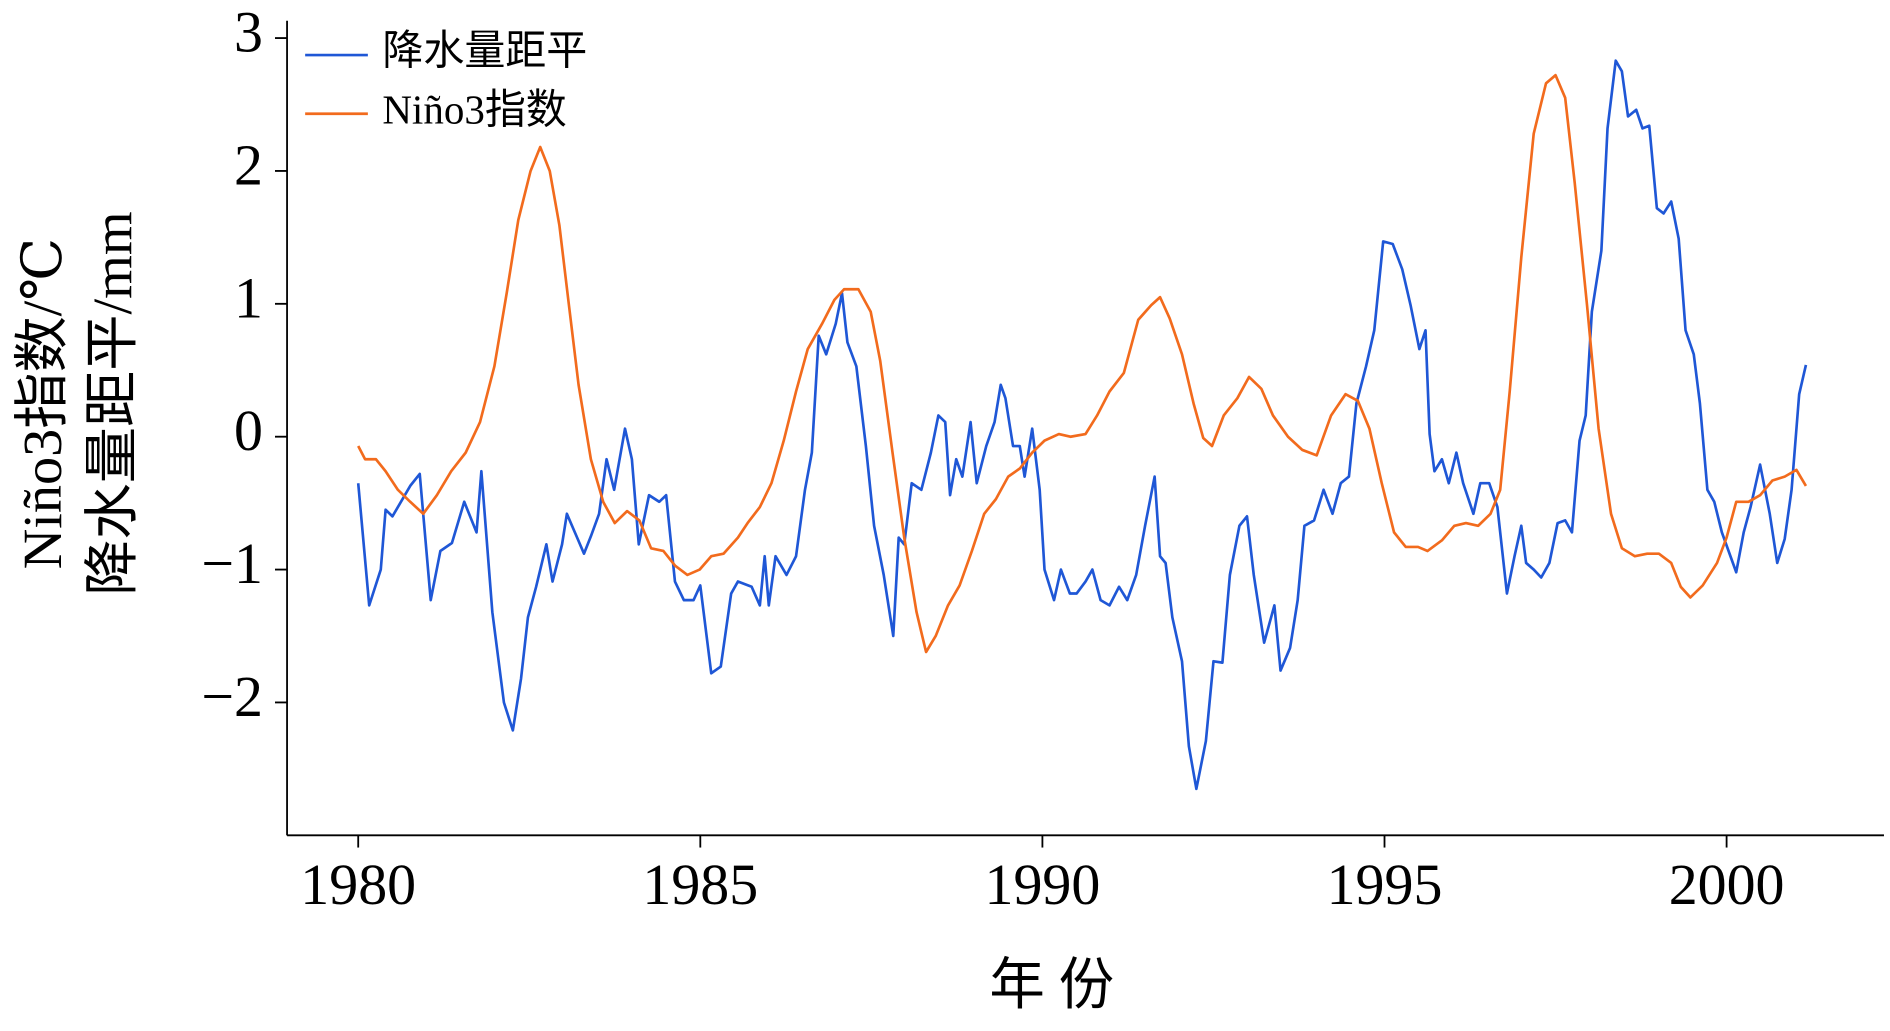 The image size is (1890, 1031). What do you see at coordinates (248, 297) in the screenshot?
I see `y-tick-label: 1` at bounding box center [248, 297].